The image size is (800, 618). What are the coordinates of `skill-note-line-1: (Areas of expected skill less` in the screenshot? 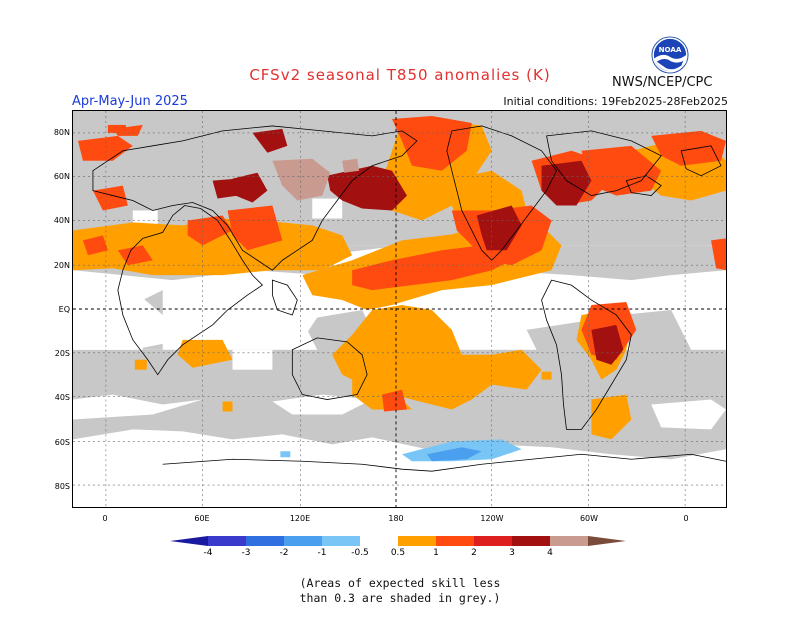 It's located at (400, 583).